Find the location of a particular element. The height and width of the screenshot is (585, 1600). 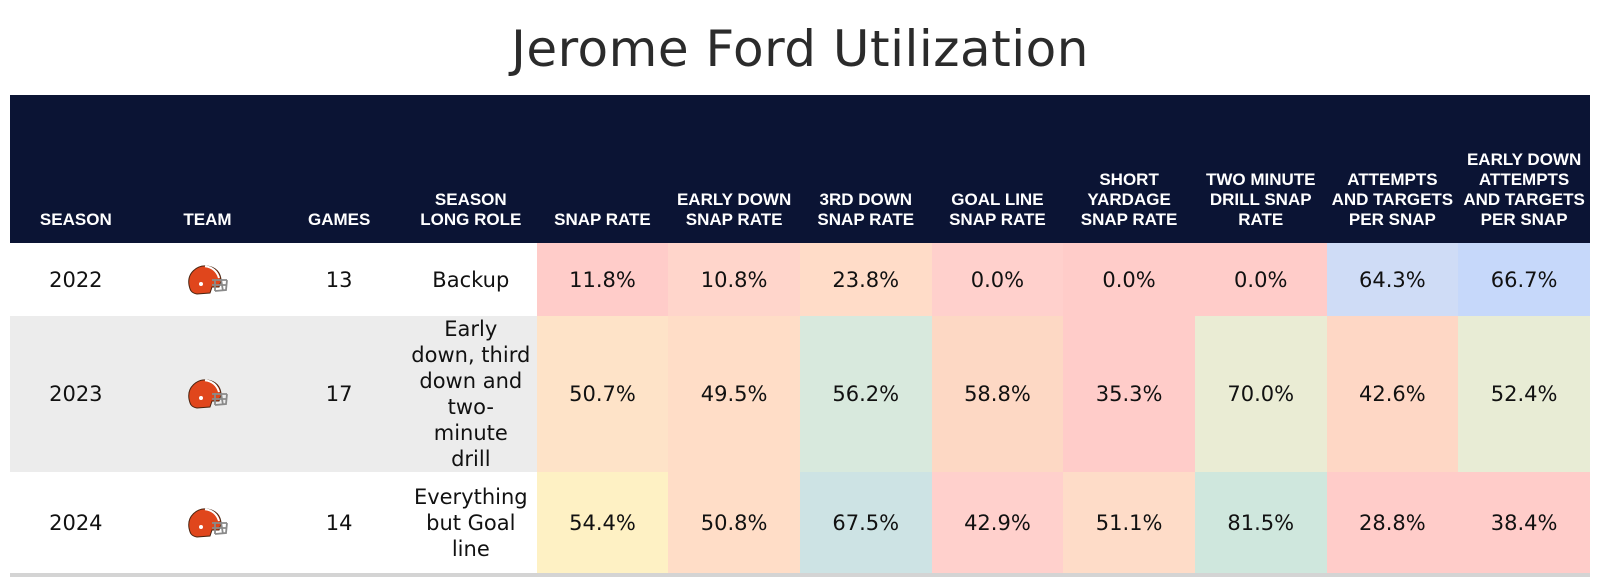

early-down-snap-rate-cell: 49.5% is located at coordinates (734, 394).